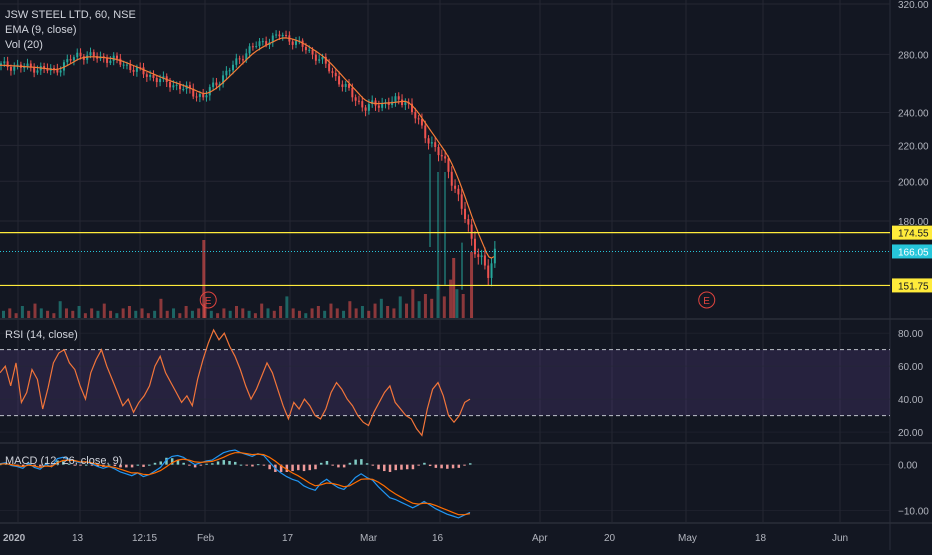 This screenshot has width=932, height=555. Describe the element at coordinates (707, 300) in the screenshot. I see `earnings-marker` at that location.